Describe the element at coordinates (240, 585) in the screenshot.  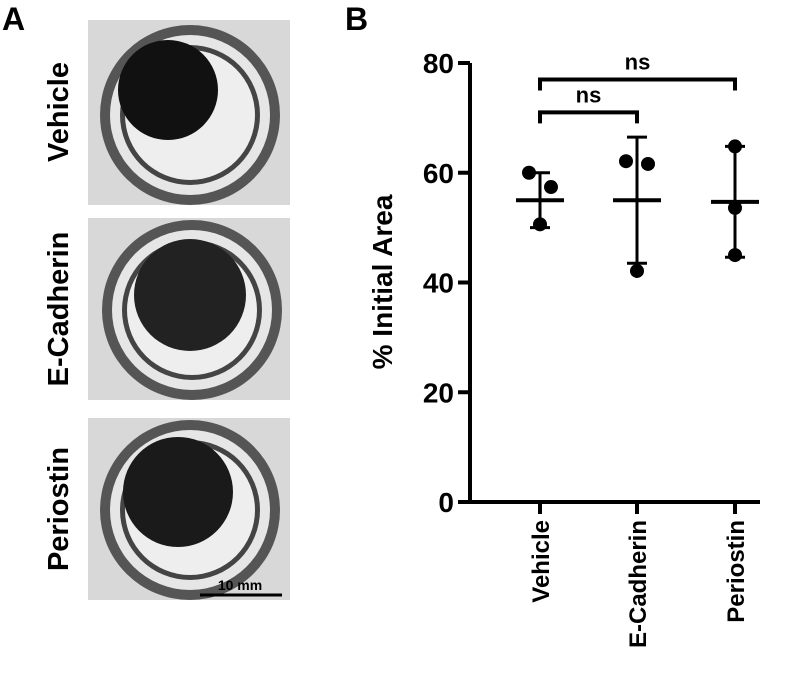
I see `scale-bar-label: 10 mm` at that location.